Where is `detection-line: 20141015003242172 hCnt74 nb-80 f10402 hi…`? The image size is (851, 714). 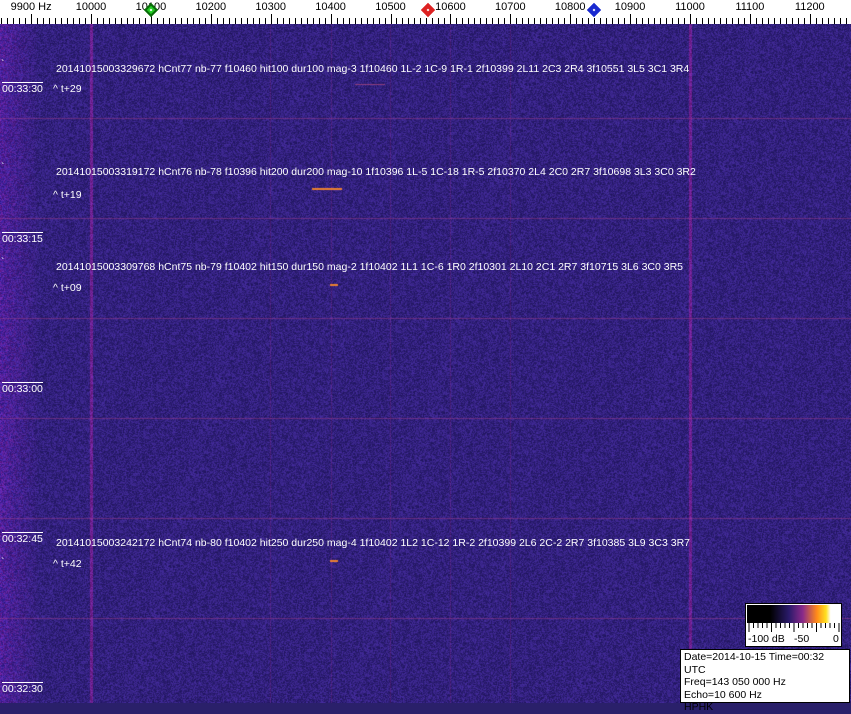
detection-line: 20141015003242172 hCnt74 nb-80 f10402 hi… is located at coordinates (373, 543).